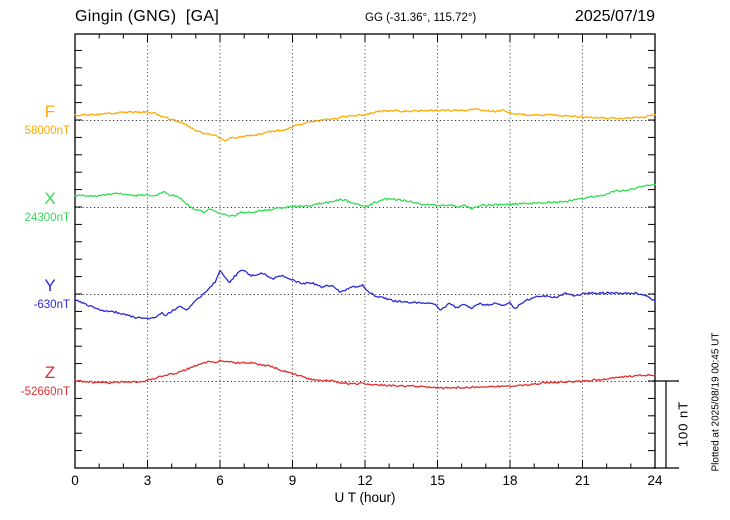 This screenshot has height=520, width=730. I want to click on channel-baseline-Y: -630nT, so click(51, 305).